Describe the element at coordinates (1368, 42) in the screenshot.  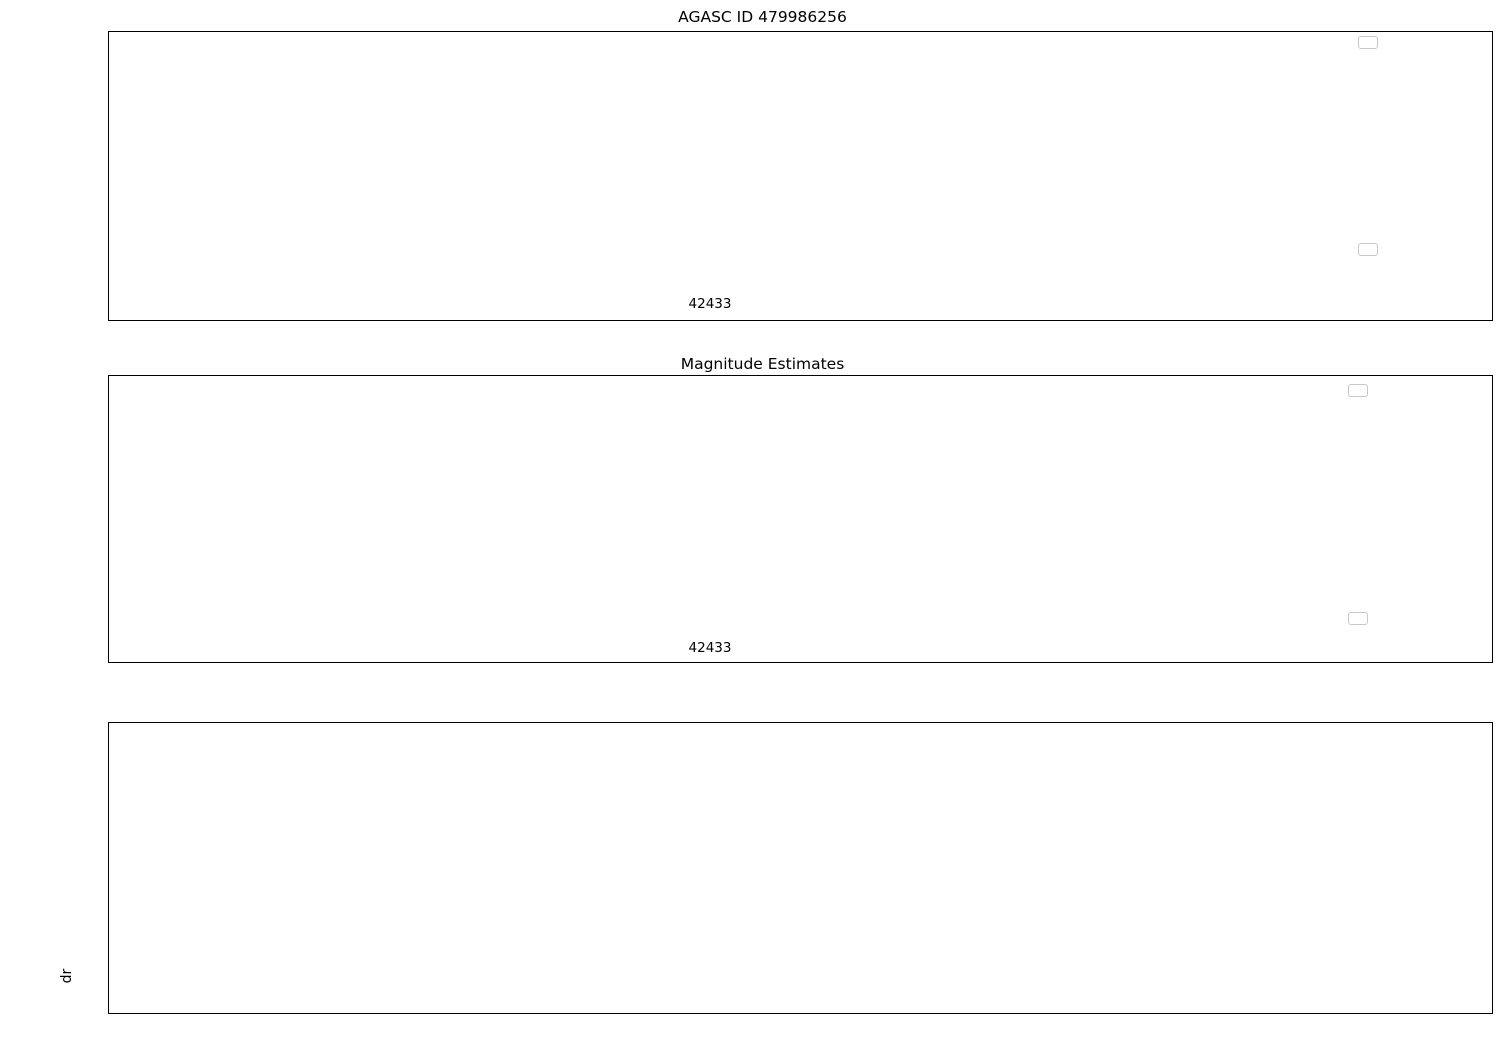
I see `mag-agasc-legend` at that location.